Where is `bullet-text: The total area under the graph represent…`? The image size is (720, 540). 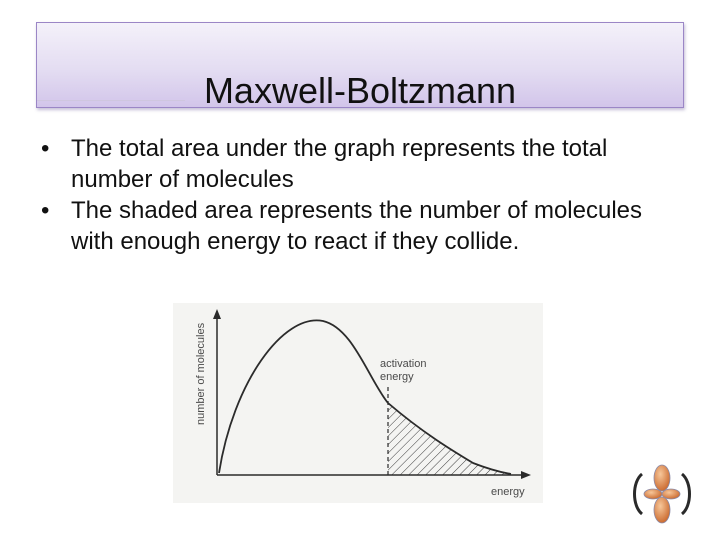 bullet-text: The total area under the graph represent… is located at coordinates (339, 164).